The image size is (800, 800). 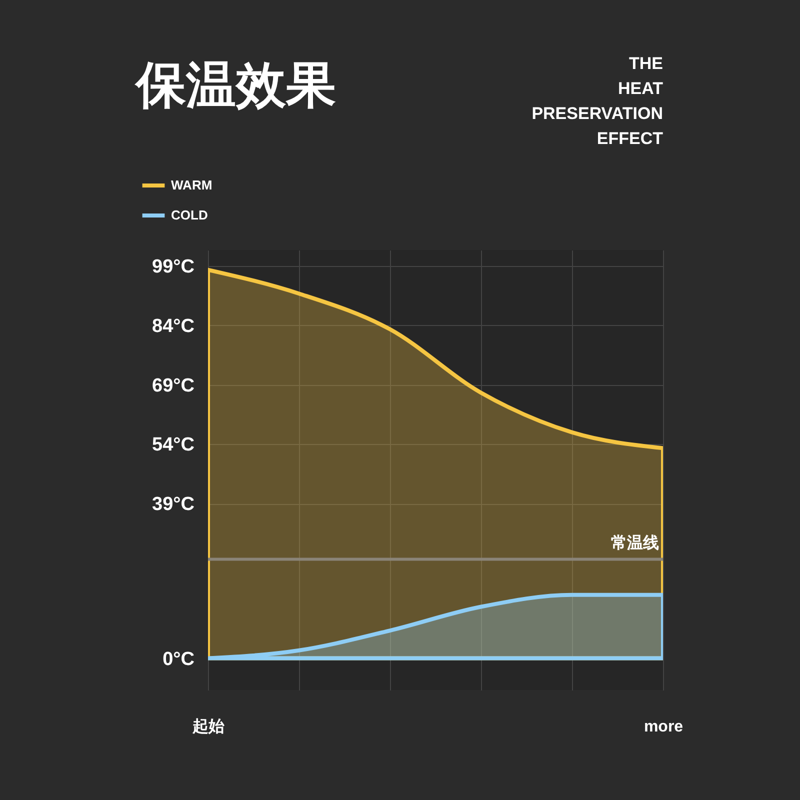 I want to click on y-tick-label: 0°C, so click(x=178, y=659).